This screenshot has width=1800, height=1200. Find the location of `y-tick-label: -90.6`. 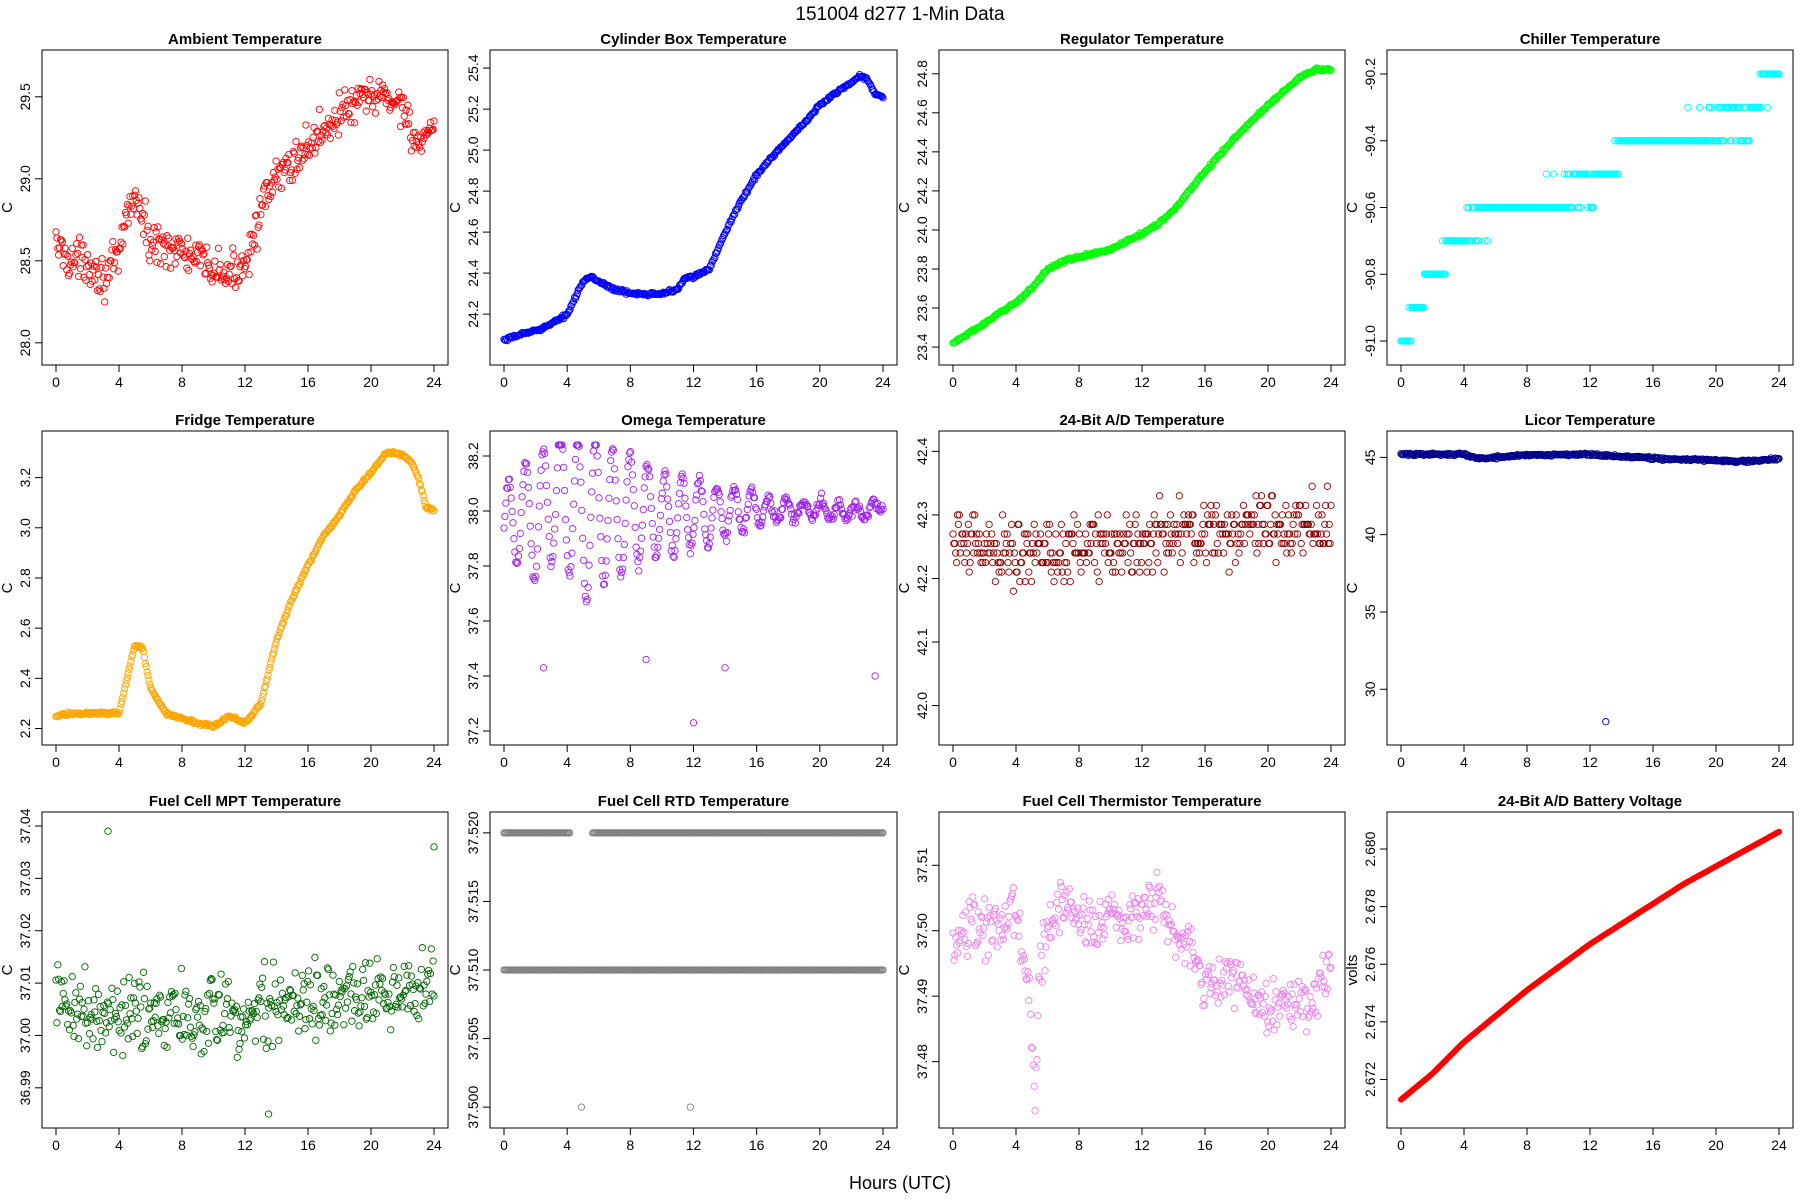

y-tick-label: -90.6 is located at coordinates (1370, 207).